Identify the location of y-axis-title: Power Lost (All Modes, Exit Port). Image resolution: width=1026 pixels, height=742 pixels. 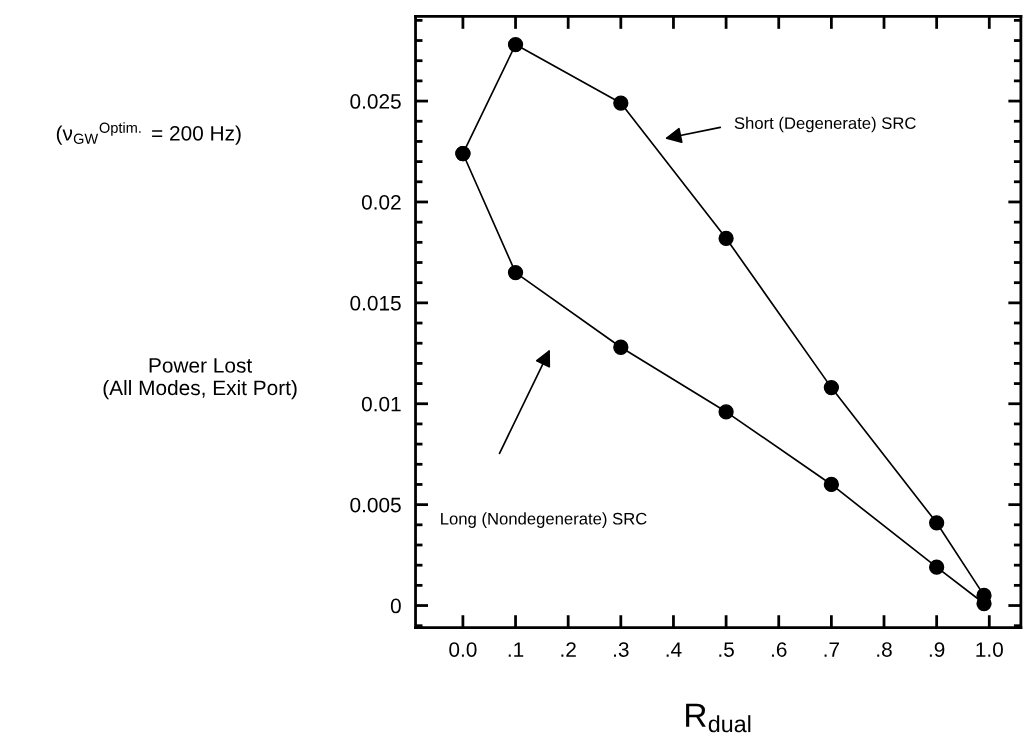
(200, 379).